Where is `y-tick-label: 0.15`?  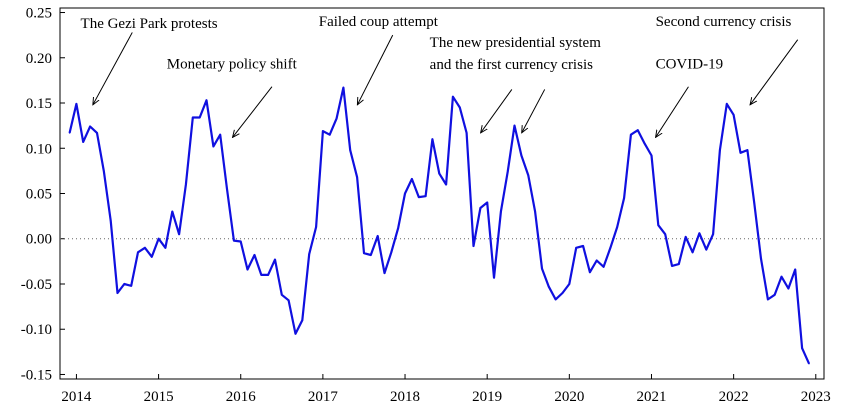 y-tick-label: 0.15 is located at coordinates (39, 104).